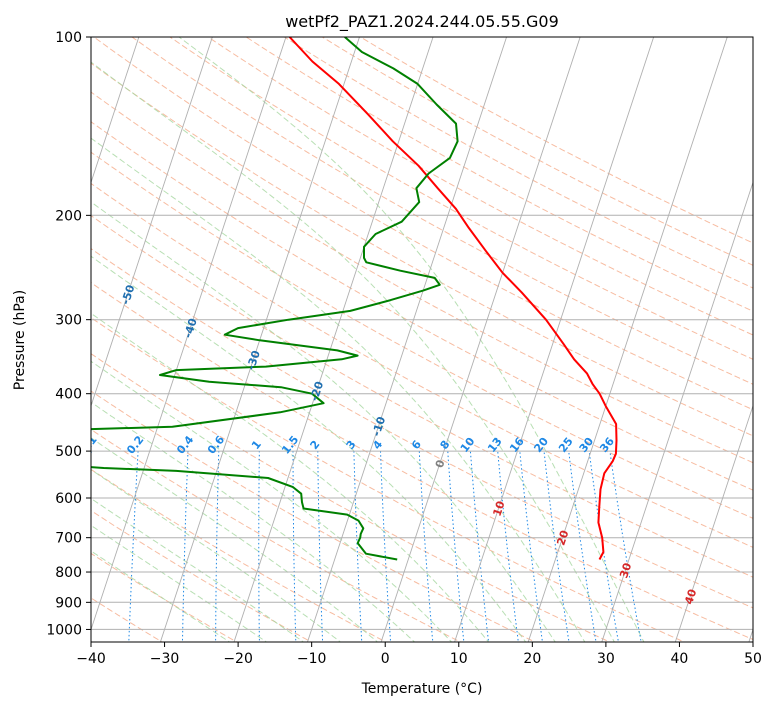 The height and width of the screenshot is (708, 775). I want to click on y-tick-label: 700, so click(68, 539).